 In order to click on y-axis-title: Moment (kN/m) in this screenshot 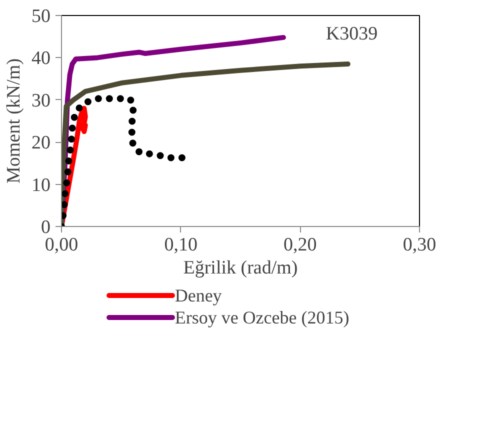, I will do `click(14, 121)`.